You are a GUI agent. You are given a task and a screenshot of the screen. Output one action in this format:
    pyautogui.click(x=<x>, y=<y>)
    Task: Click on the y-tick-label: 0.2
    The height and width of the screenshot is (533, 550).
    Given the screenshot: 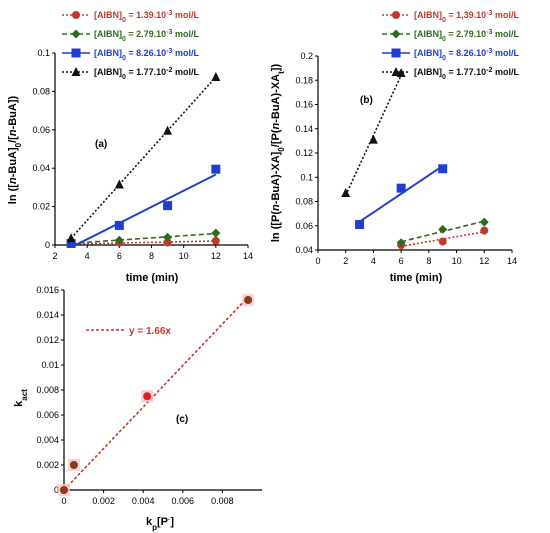 What is the action you would take?
    pyautogui.click(x=306, y=56)
    